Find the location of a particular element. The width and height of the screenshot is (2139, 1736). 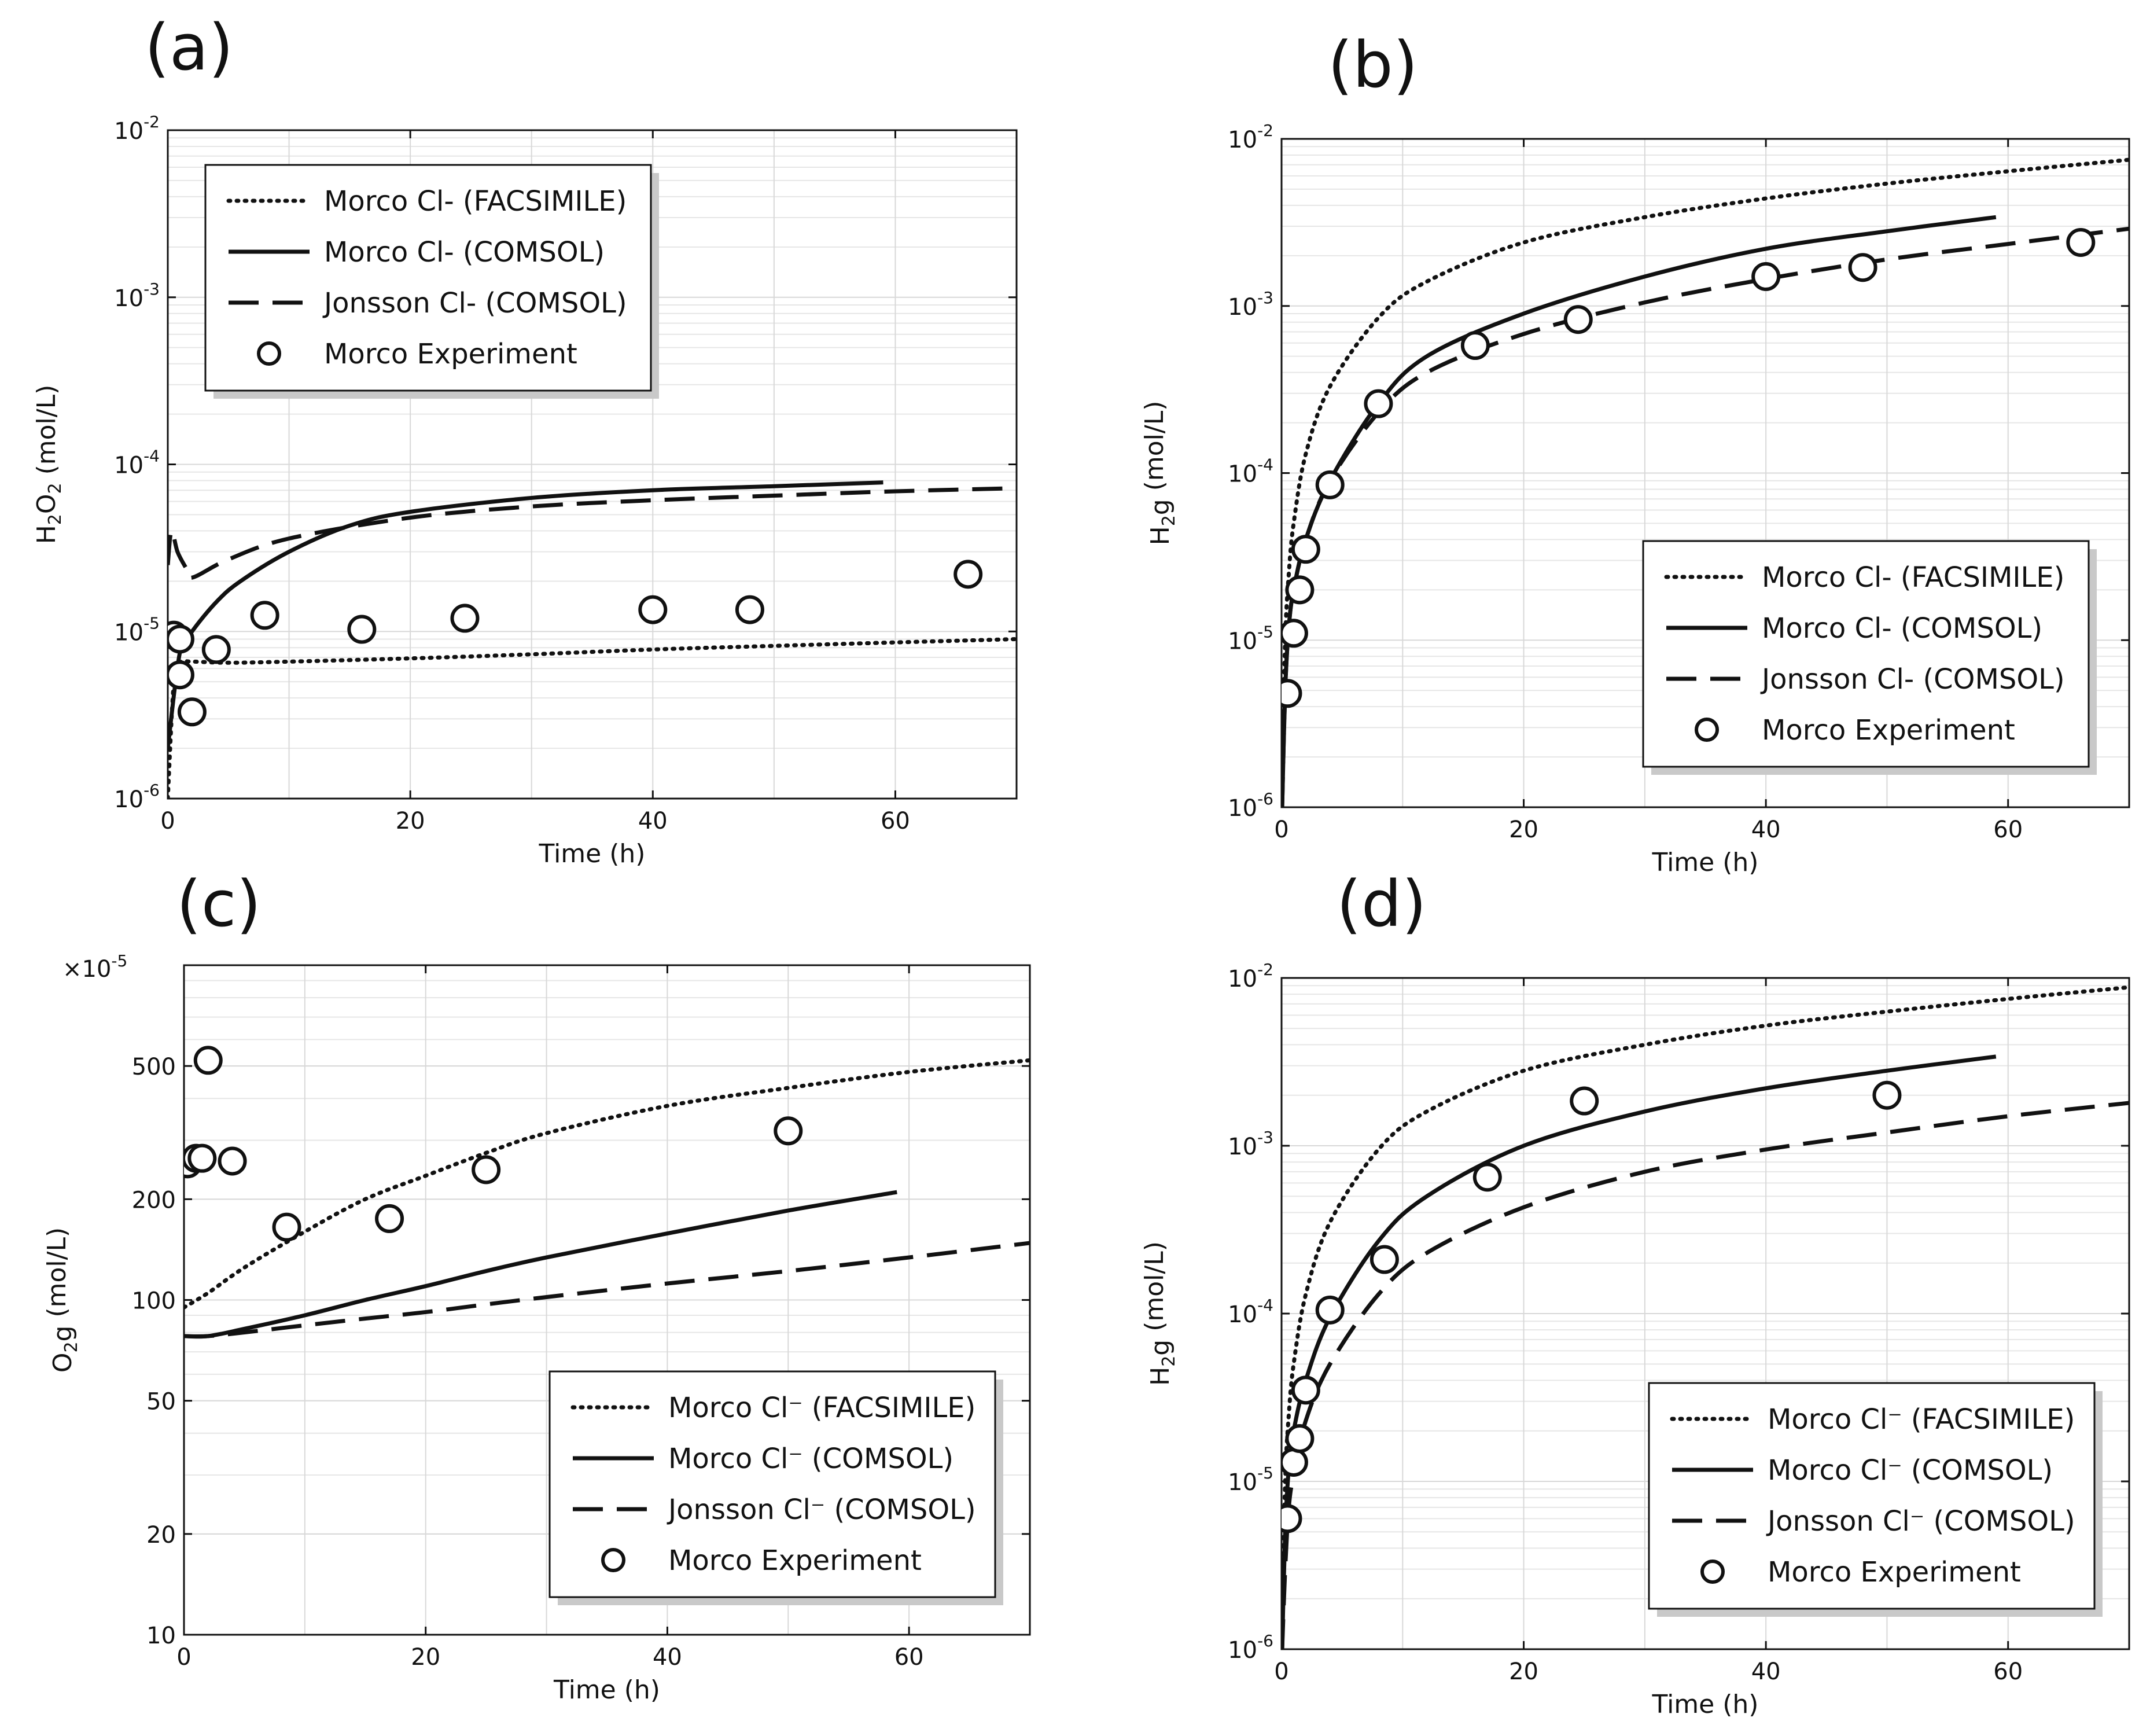

legend-entry-label: Morco Cl- (FACSIMILE) is located at coordinates (475, 201).